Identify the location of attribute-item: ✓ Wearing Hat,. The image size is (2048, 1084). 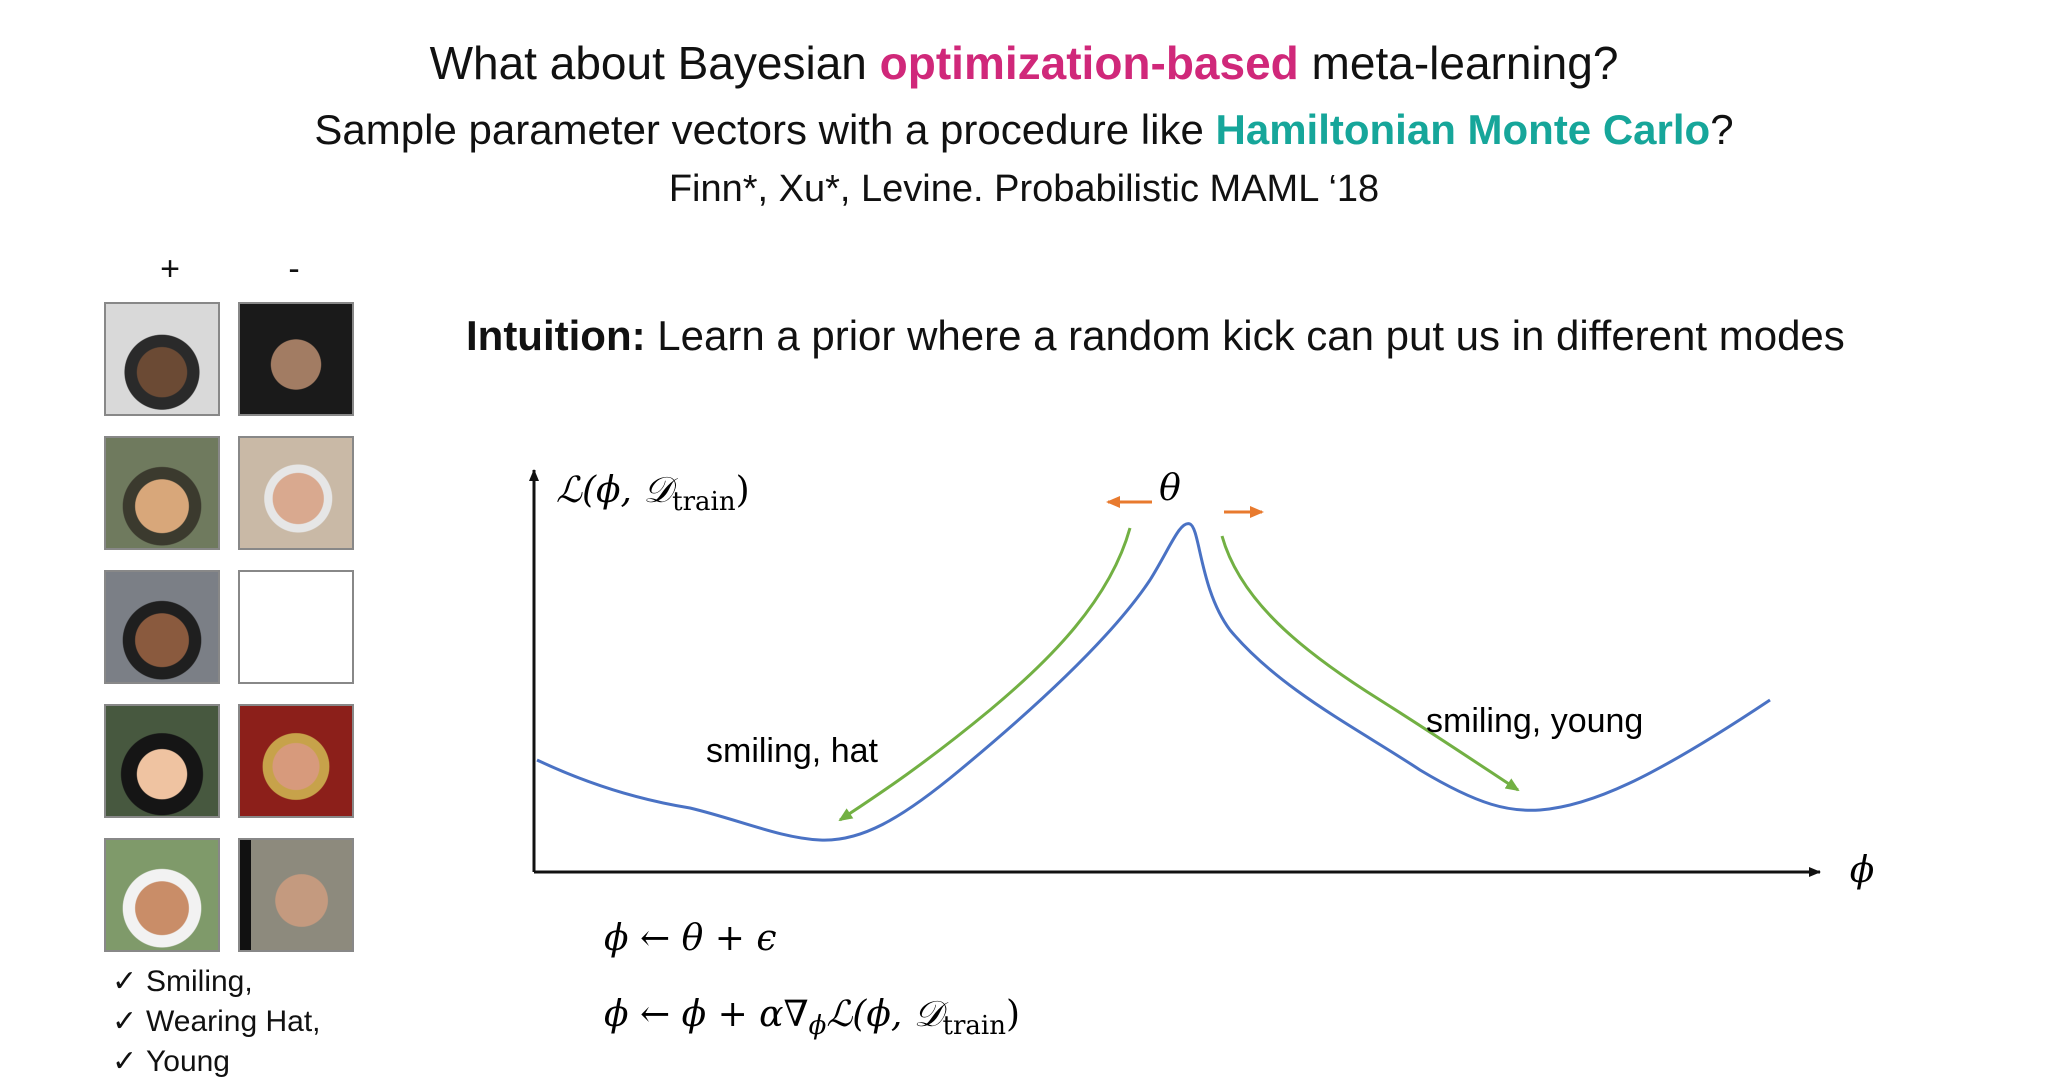
(216, 1022).